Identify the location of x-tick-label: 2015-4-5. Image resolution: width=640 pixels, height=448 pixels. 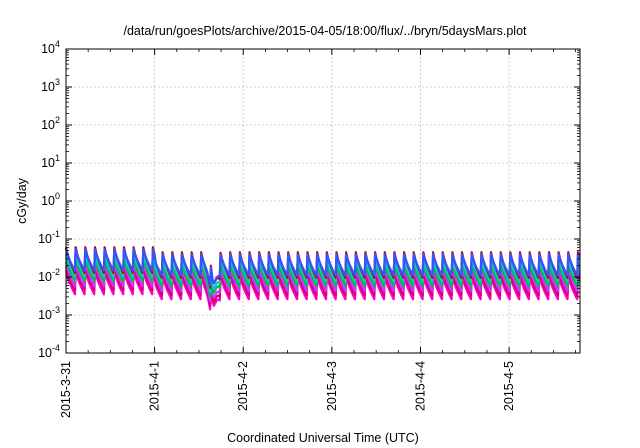
(509, 386).